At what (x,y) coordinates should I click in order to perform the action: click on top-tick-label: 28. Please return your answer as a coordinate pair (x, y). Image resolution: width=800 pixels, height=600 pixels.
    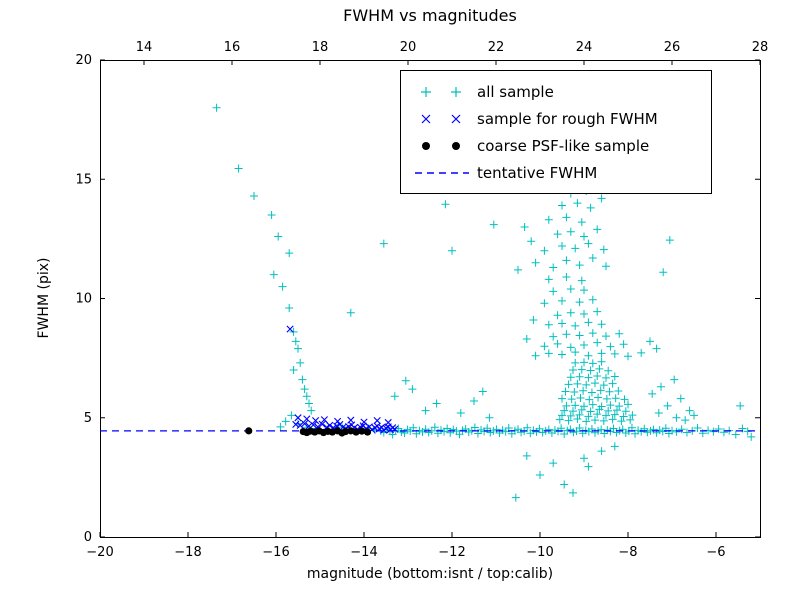
    Looking at the image, I should click on (760, 47).